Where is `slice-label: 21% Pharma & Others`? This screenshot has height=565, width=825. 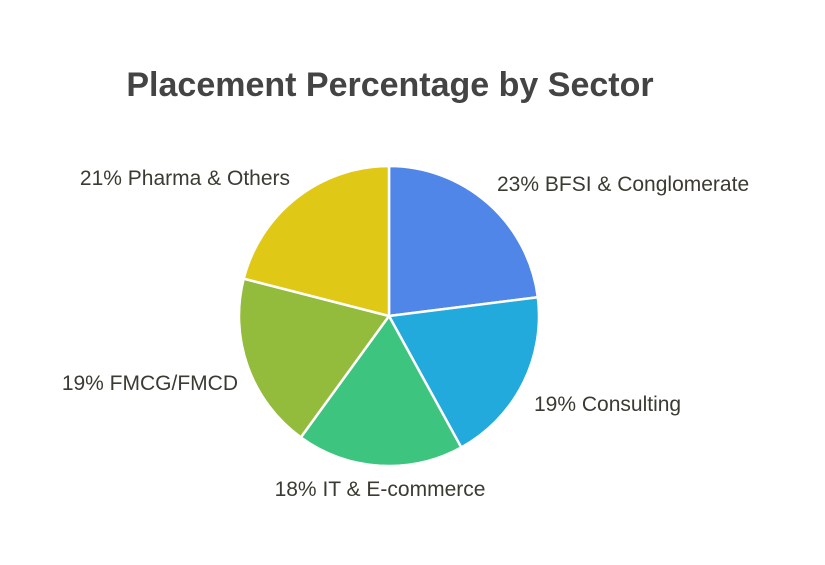 slice-label: 21% Pharma & Others is located at coordinates (185, 178).